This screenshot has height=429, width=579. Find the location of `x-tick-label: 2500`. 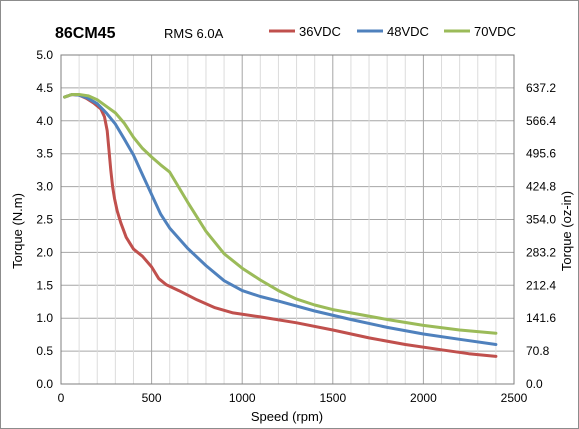

x-tick-label: 2500 is located at coordinates (514, 398).